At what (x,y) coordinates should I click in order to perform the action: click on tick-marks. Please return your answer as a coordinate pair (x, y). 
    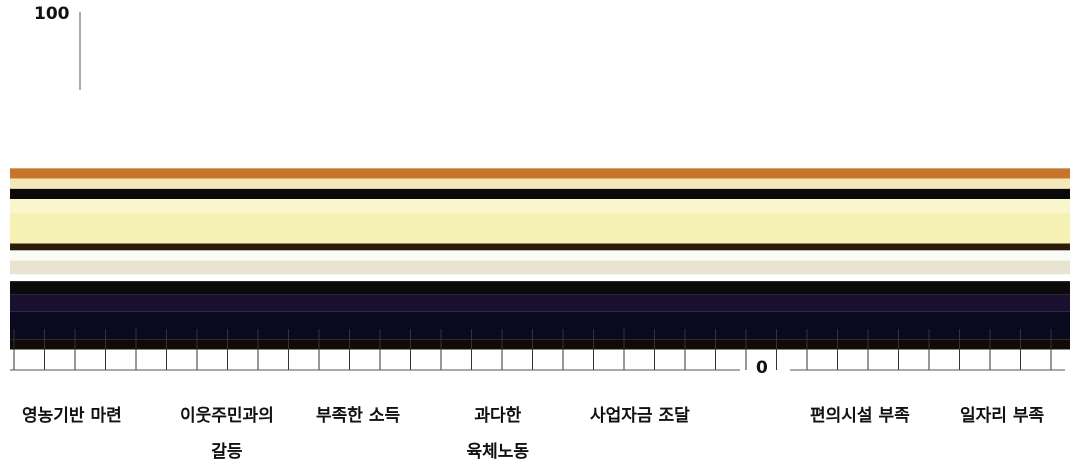
    Looking at the image, I should click on (532, 349).